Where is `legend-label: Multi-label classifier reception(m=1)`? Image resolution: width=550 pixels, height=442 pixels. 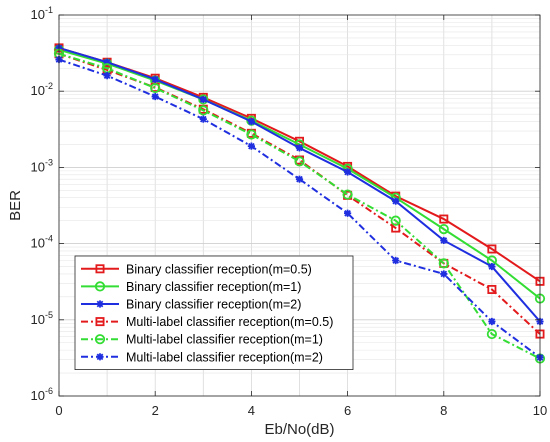 legend-label: Multi-label classifier reception(m=1) is located at coordinates (224, 340).